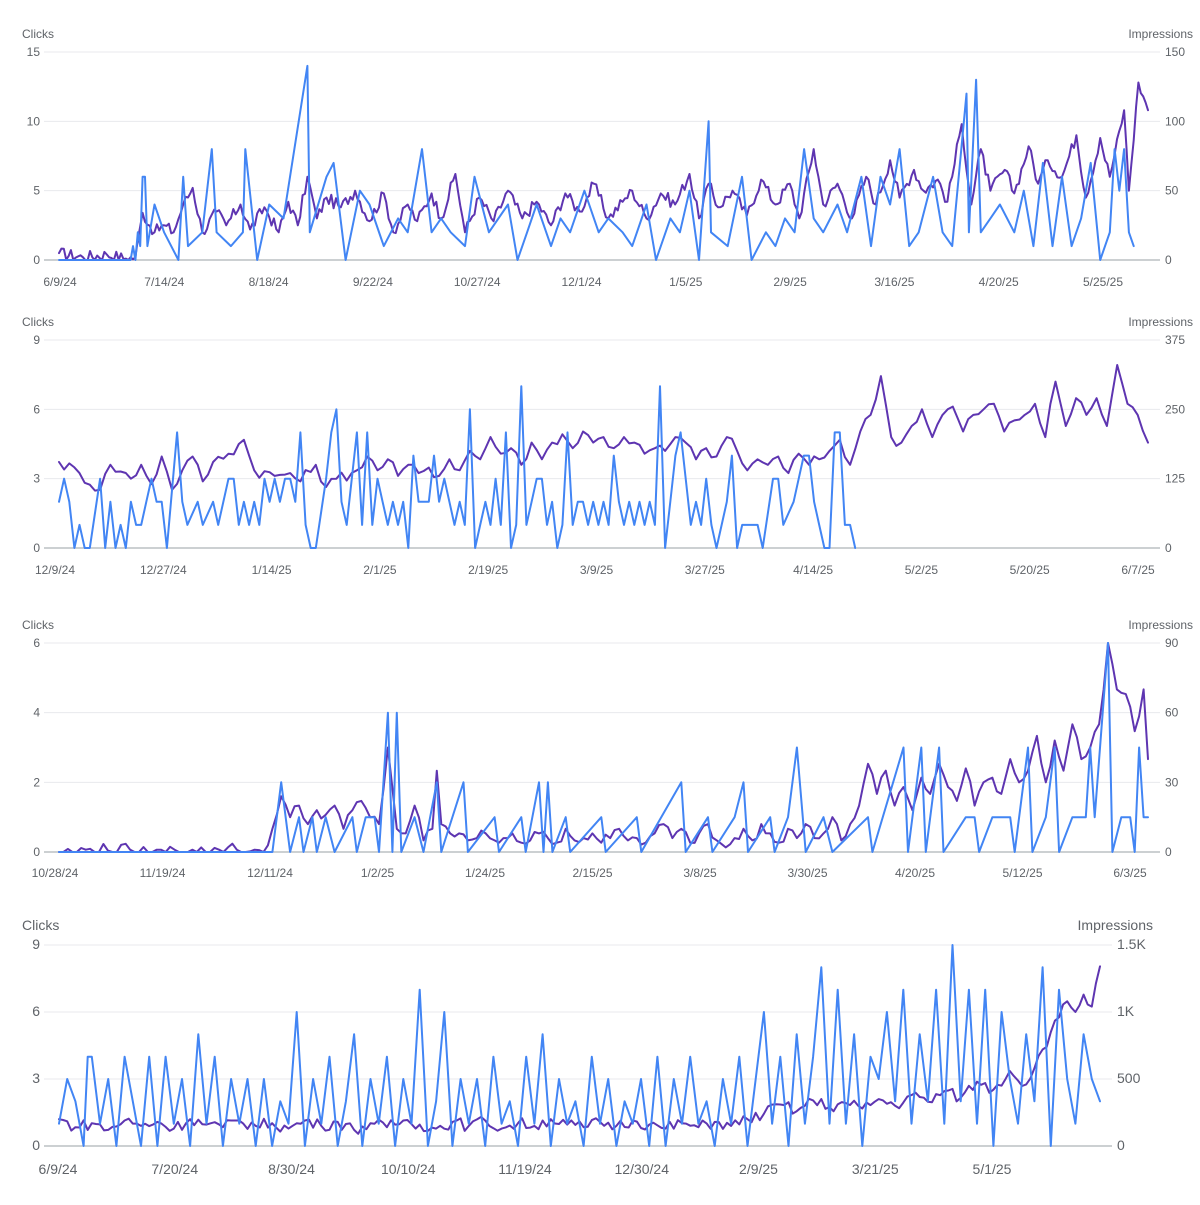  Describe the element at coordinates (1172, 191) in the screenshot. I see `right-axis-tick-label: 50` at that location.